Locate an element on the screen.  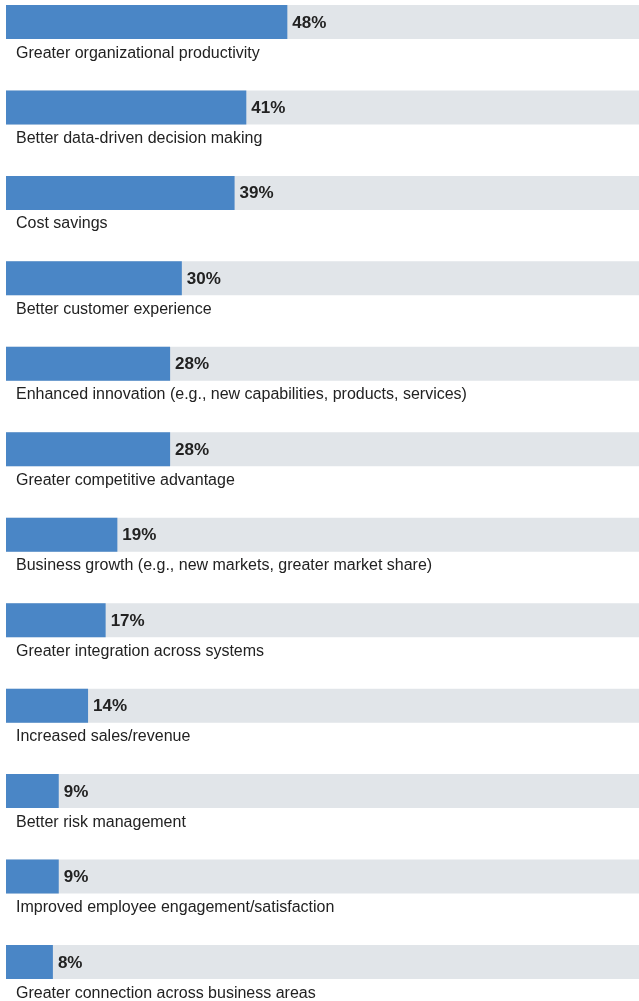
y-tick-label: Greater competitive advantage is located at coordinates (125, 479).